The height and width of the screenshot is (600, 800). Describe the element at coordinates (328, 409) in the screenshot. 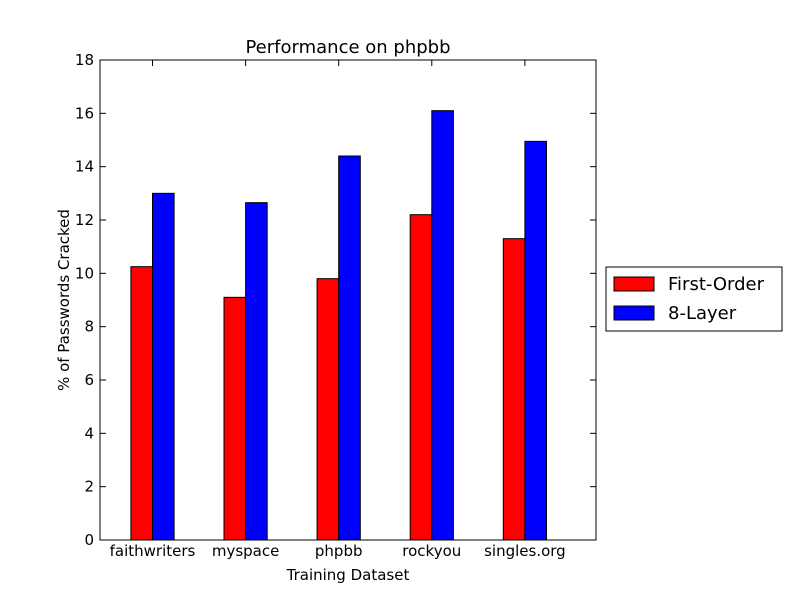

I see `bar-first-order-phpbb` at that location.